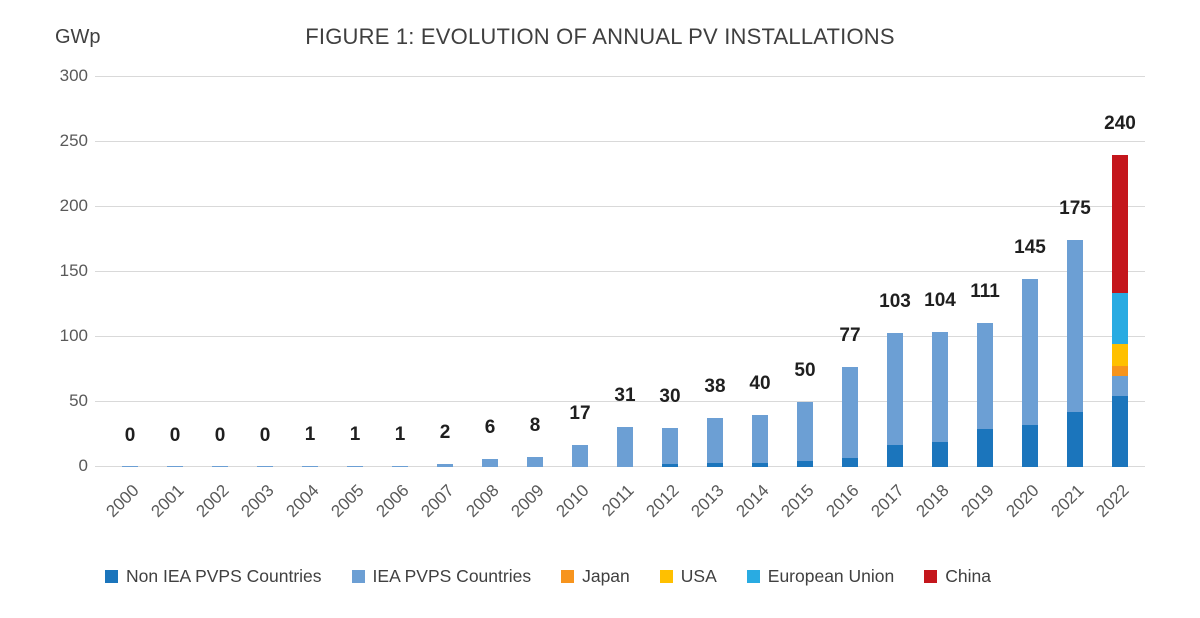 The width and height of the screenshot is (1200, 618). Describe the element at coordinates (707, 501) in the screenshot. I see `x-tick-label-2013: 2013` at that location.